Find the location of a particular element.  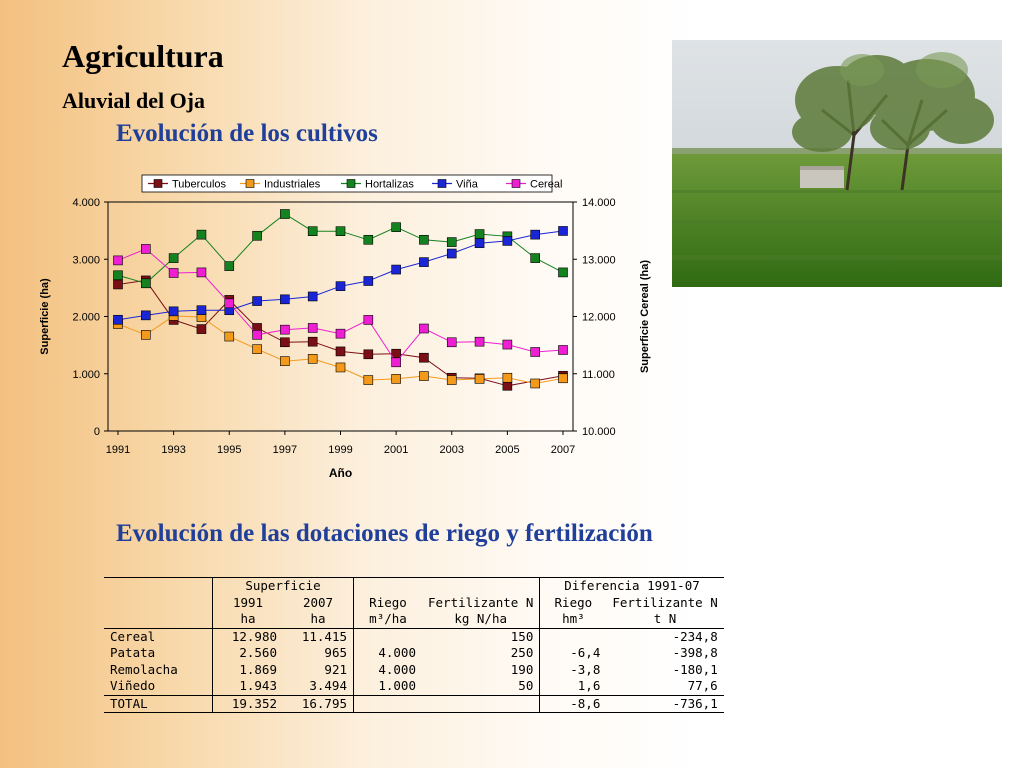

total-dif-riego: -8,6 is located at coordinates (573, 704).